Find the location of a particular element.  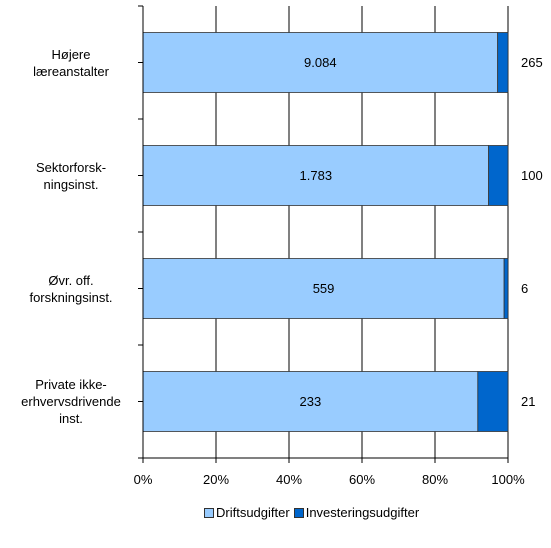

legend: Driftsudgifter Investeringsudgifter is located at coordinates (311, 512).